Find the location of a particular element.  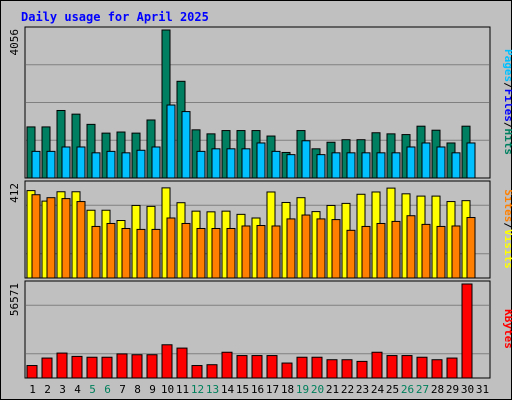

x-tick-label: 4 is located at coordinates (77, 389).